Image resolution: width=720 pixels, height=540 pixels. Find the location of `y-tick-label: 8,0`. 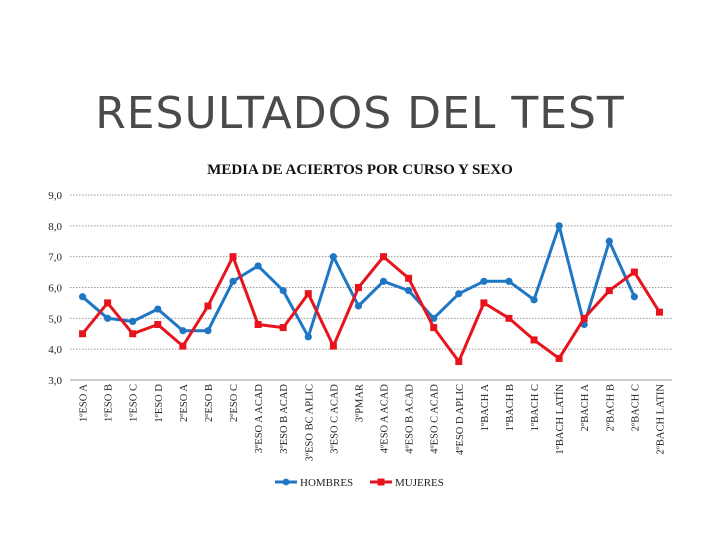

y-tick-label: 8,0 is located at coordinates (55, 227).